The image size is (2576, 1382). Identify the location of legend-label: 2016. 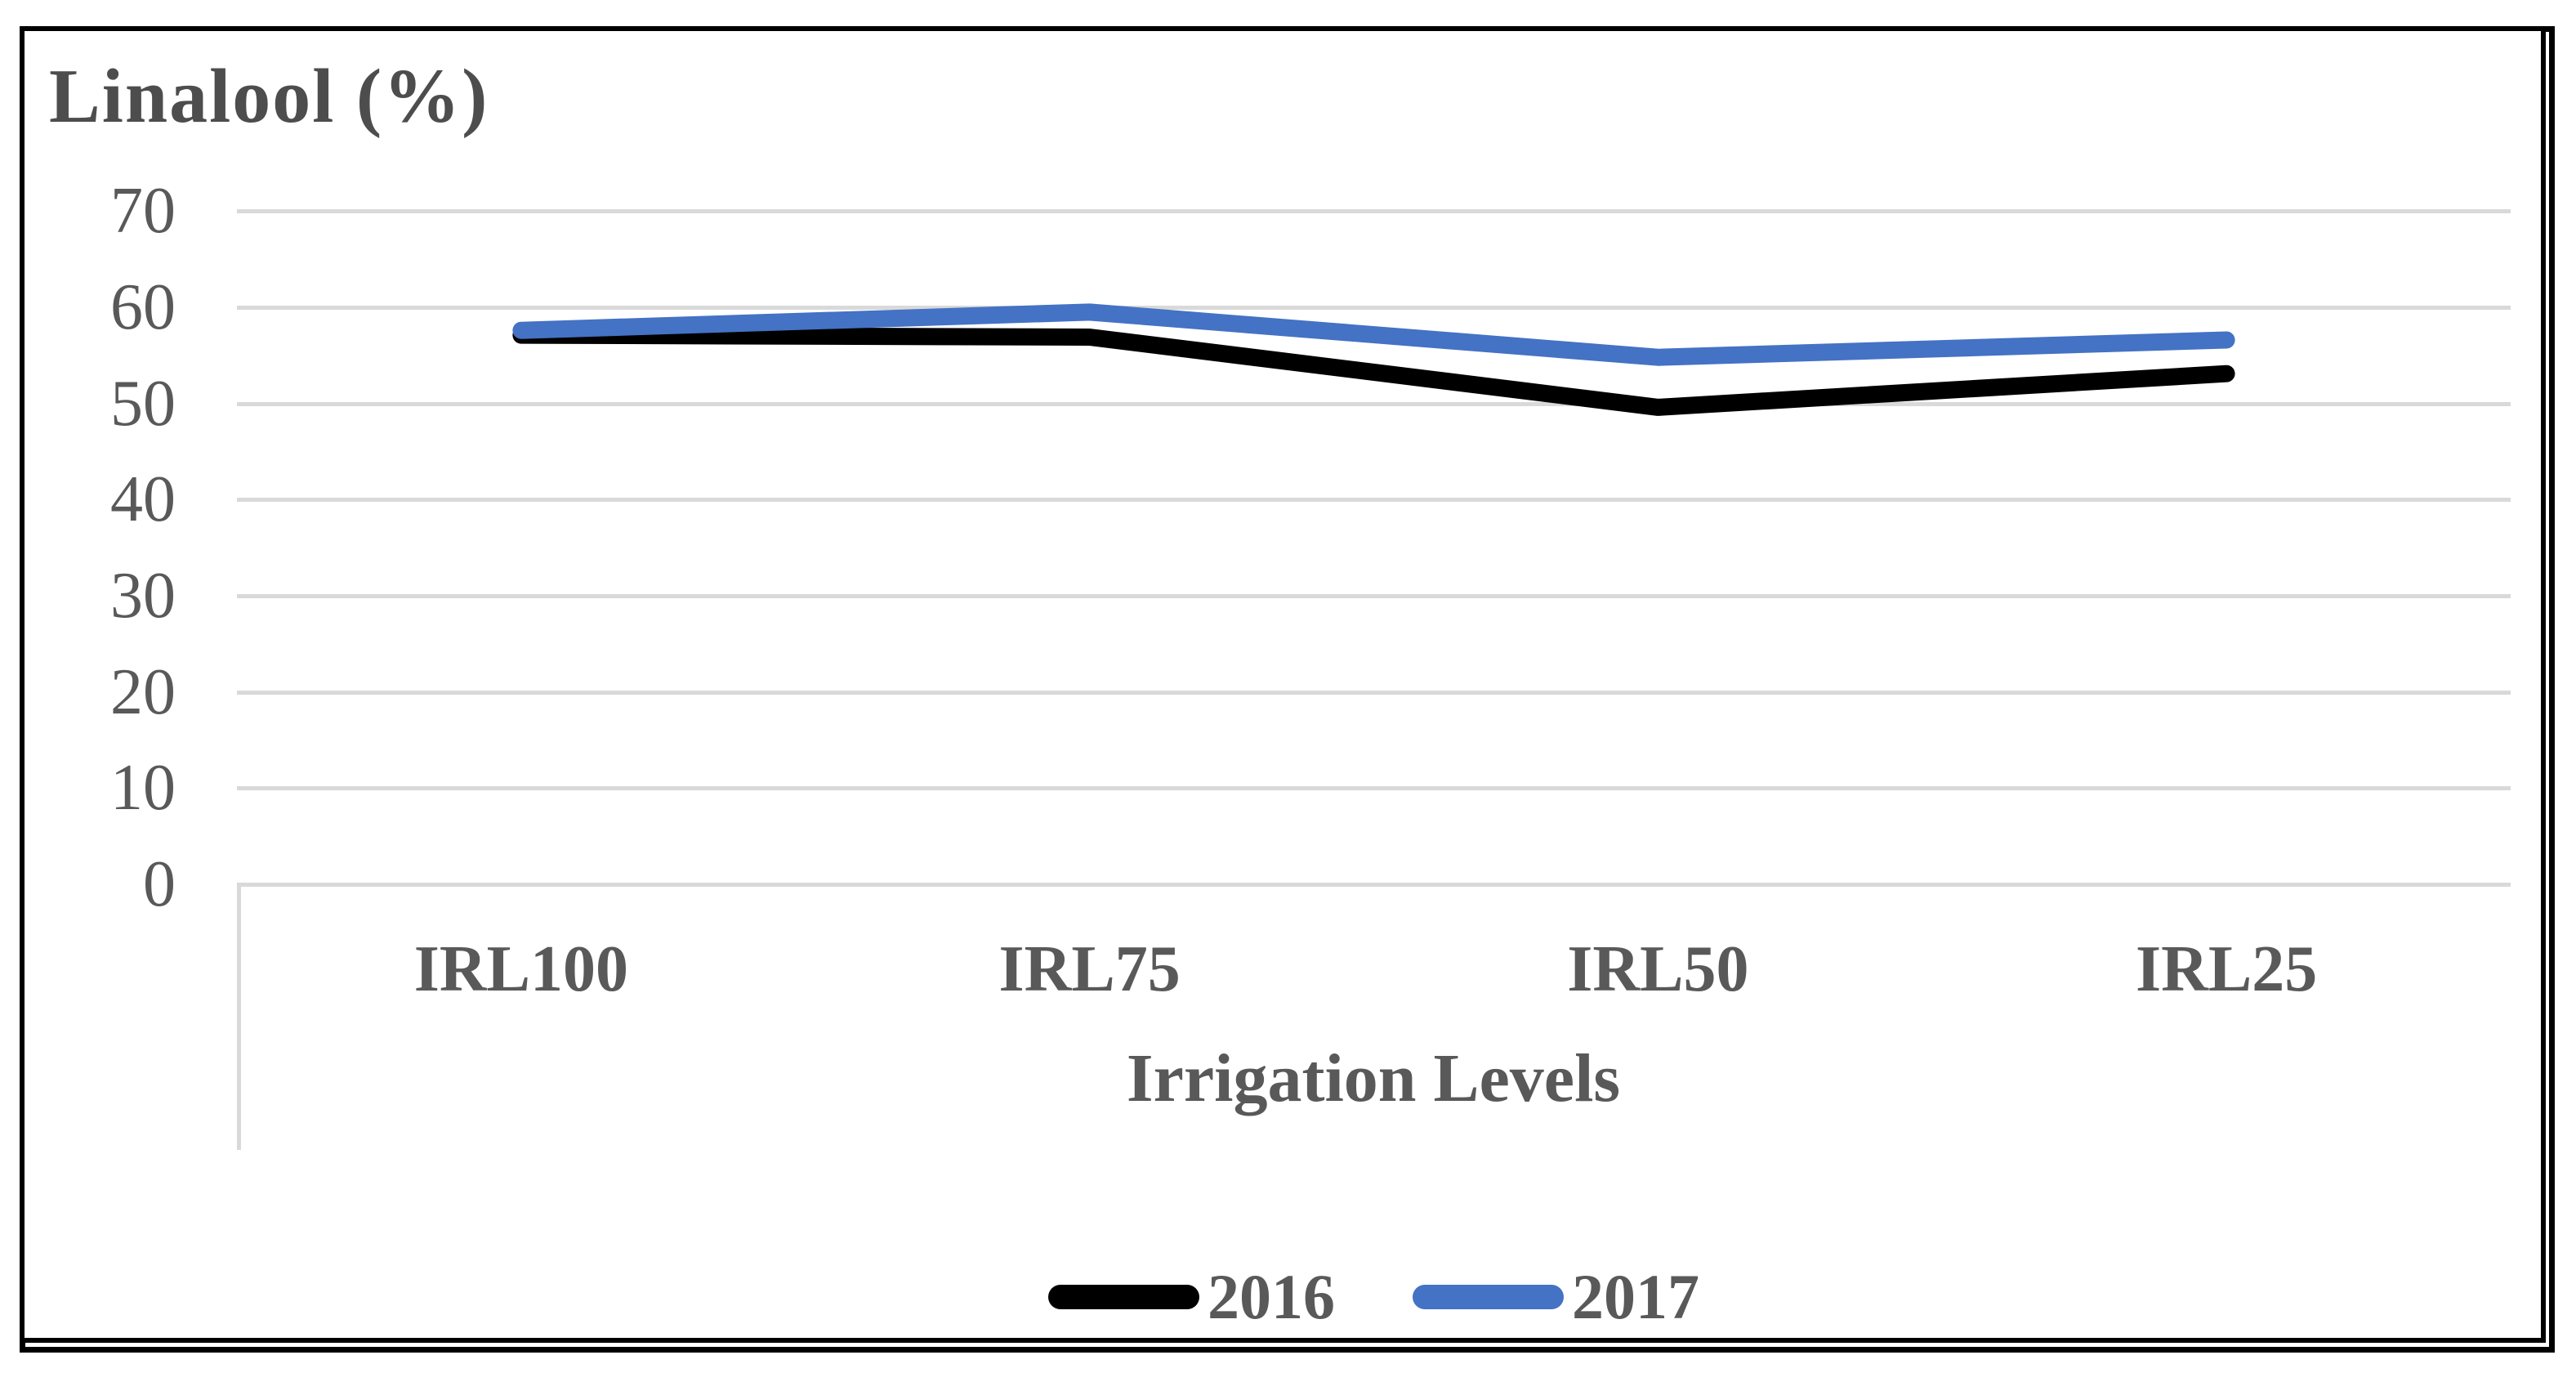
(1272, 1296).